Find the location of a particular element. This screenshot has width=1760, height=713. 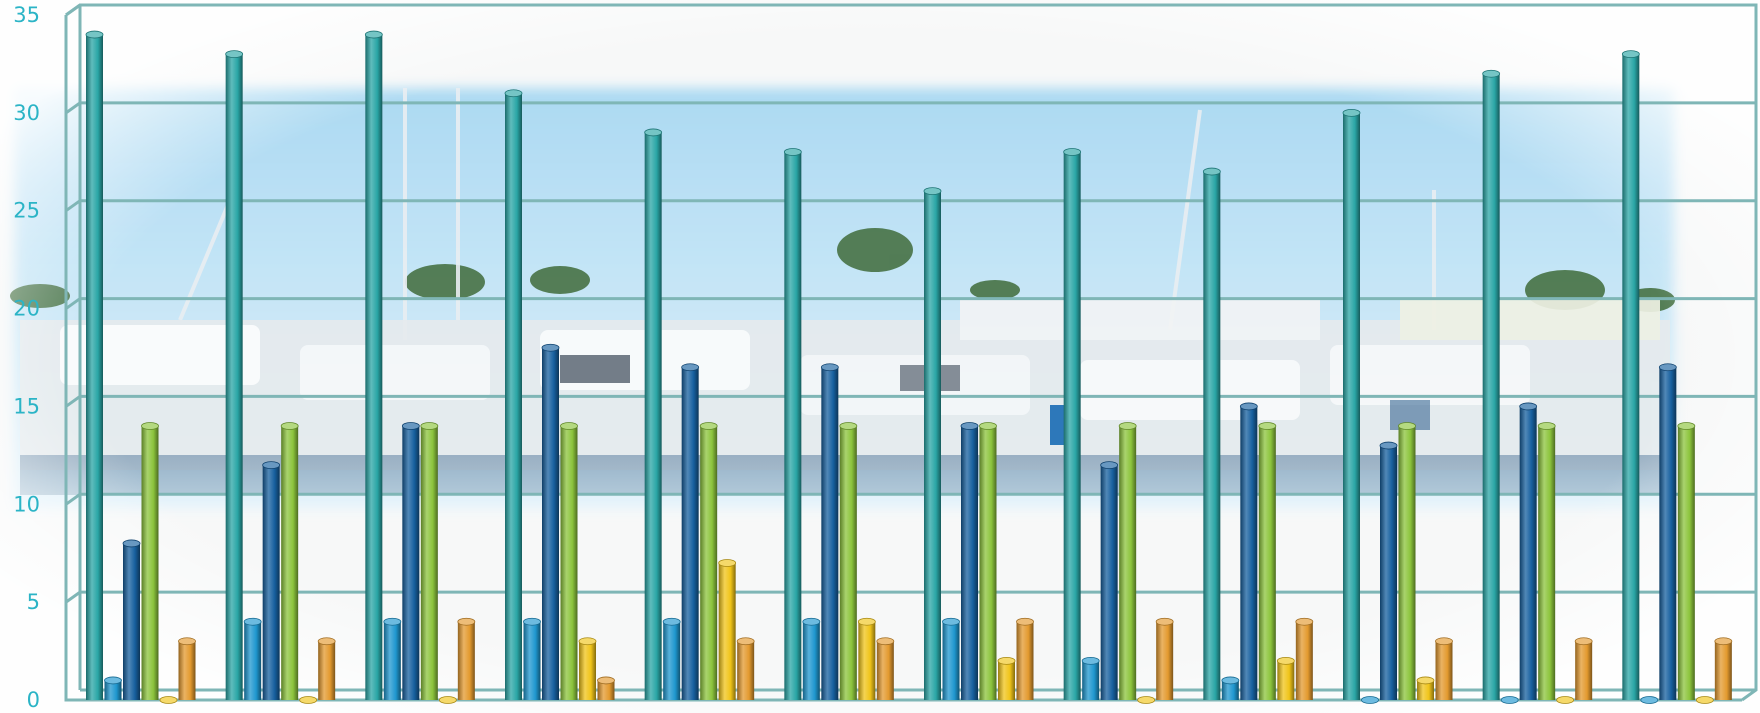

y-tick-label: 15 is located at coordinates (26, 406).